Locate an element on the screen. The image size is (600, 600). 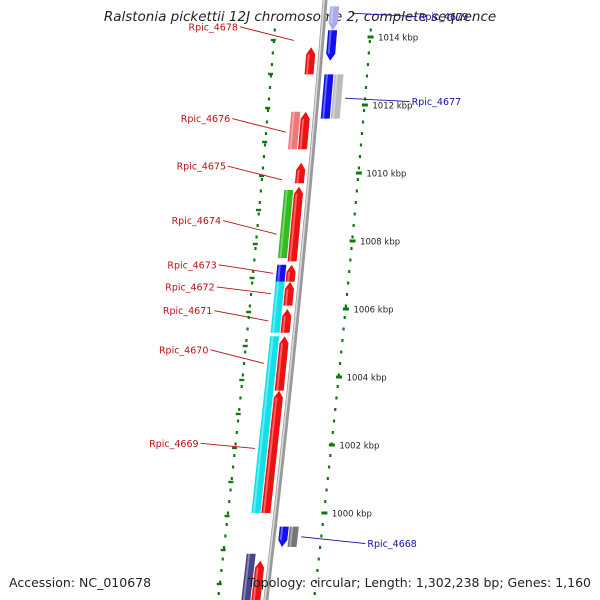
gene-label: Rpic_4679 is located at coordinates (409, 17).